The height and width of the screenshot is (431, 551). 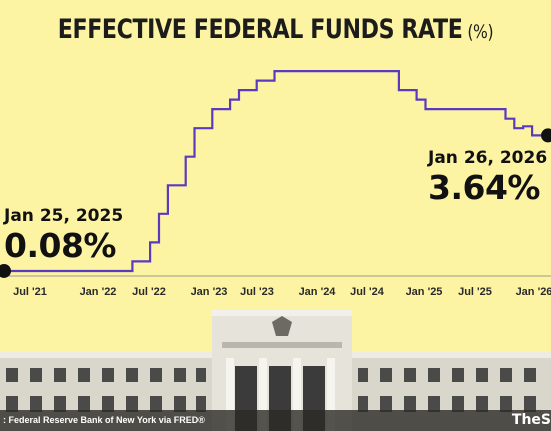 I want to click on end-date: Jan 26, 2026, so click(x=488, y=158).